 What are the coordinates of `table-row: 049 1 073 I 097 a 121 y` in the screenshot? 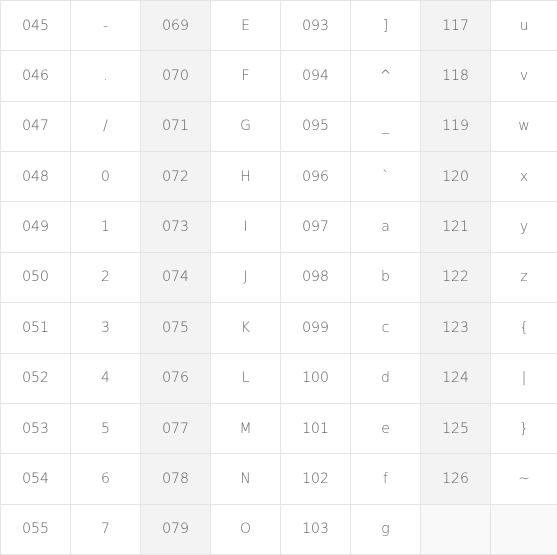 It's located at (279, 227).